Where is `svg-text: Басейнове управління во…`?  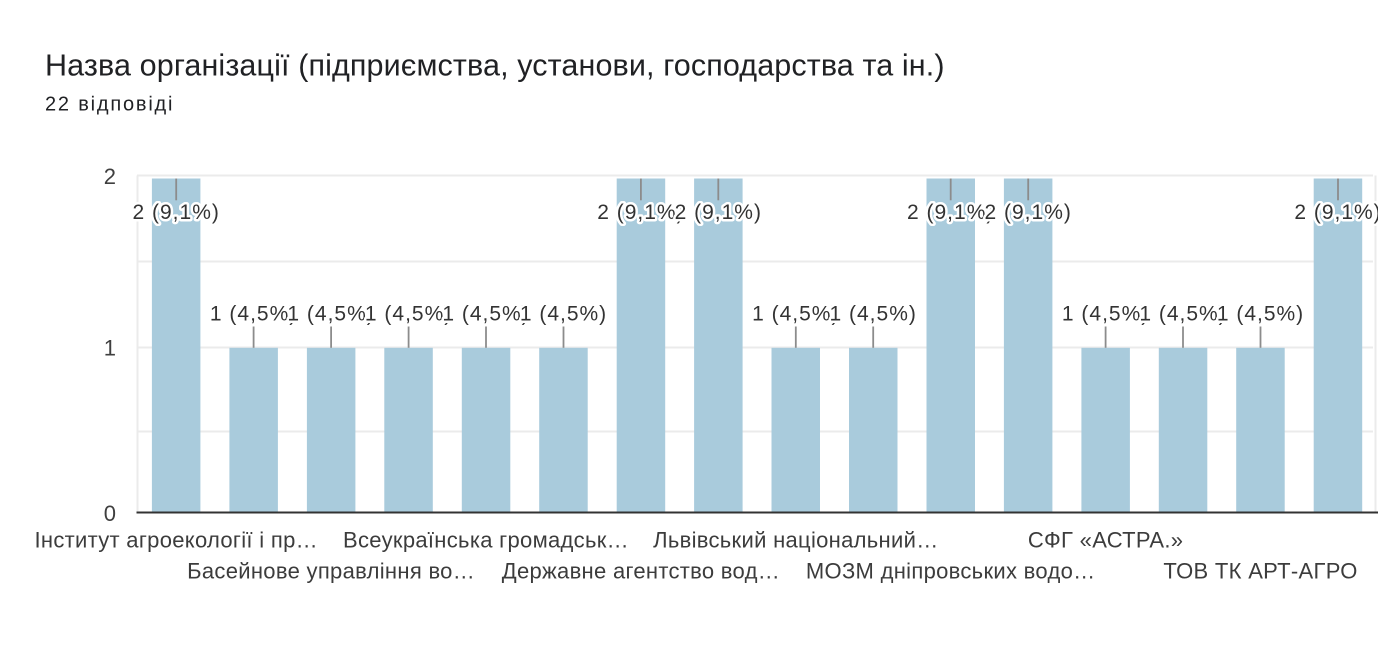 svg-text: Басейнове управління во… is located at coordinates (331, 571).